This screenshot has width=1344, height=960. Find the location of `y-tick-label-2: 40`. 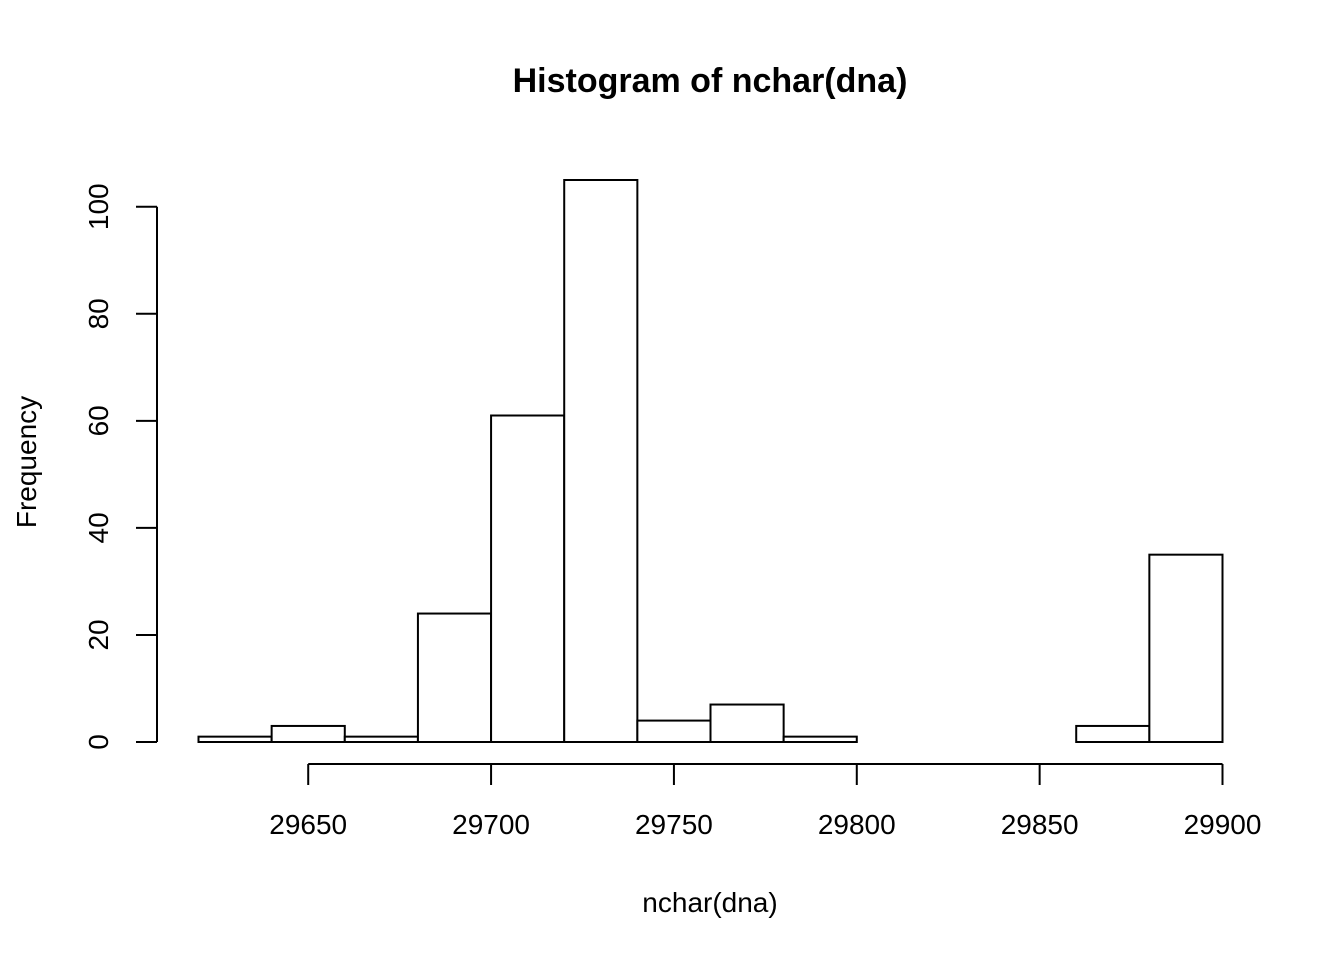

y-tick-label-2: 40 is located at coordinates (98, 527).